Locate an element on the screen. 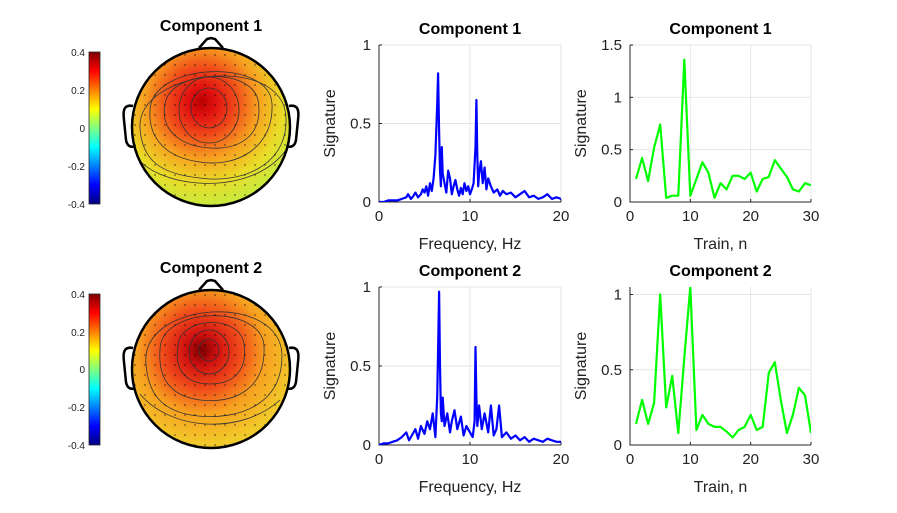  spectrum-1-series-line is located at coordinates (470, 137).